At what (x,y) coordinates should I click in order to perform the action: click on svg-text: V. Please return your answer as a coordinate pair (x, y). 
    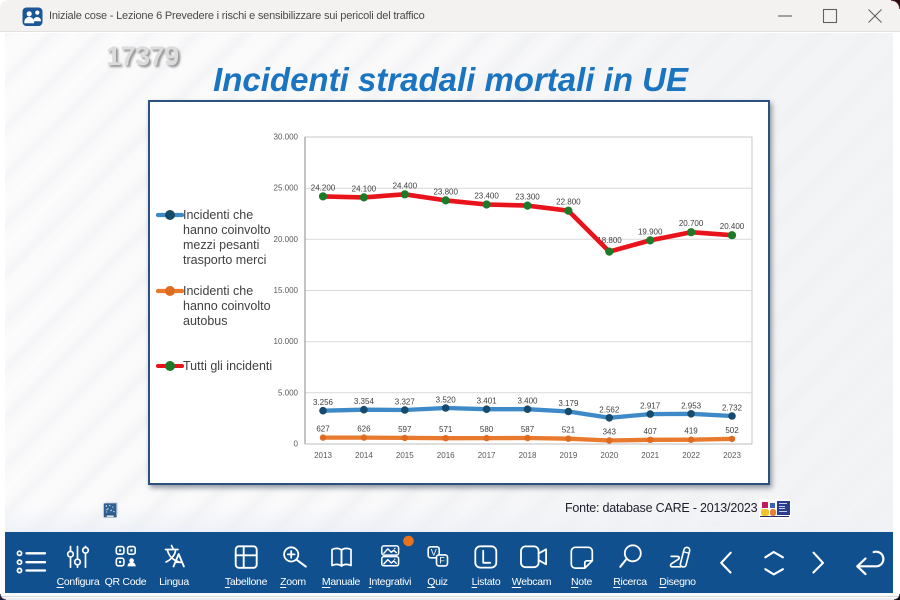
    Looking at the image, I should click on (434, 552).